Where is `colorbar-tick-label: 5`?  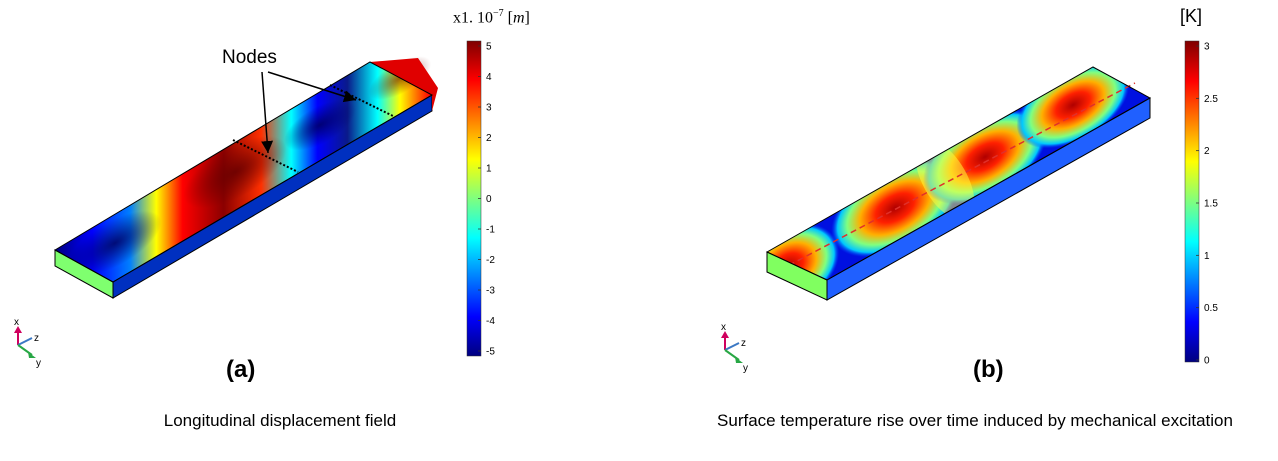 colorbar-tick-label: 5 is located at coordinates (489, 47).